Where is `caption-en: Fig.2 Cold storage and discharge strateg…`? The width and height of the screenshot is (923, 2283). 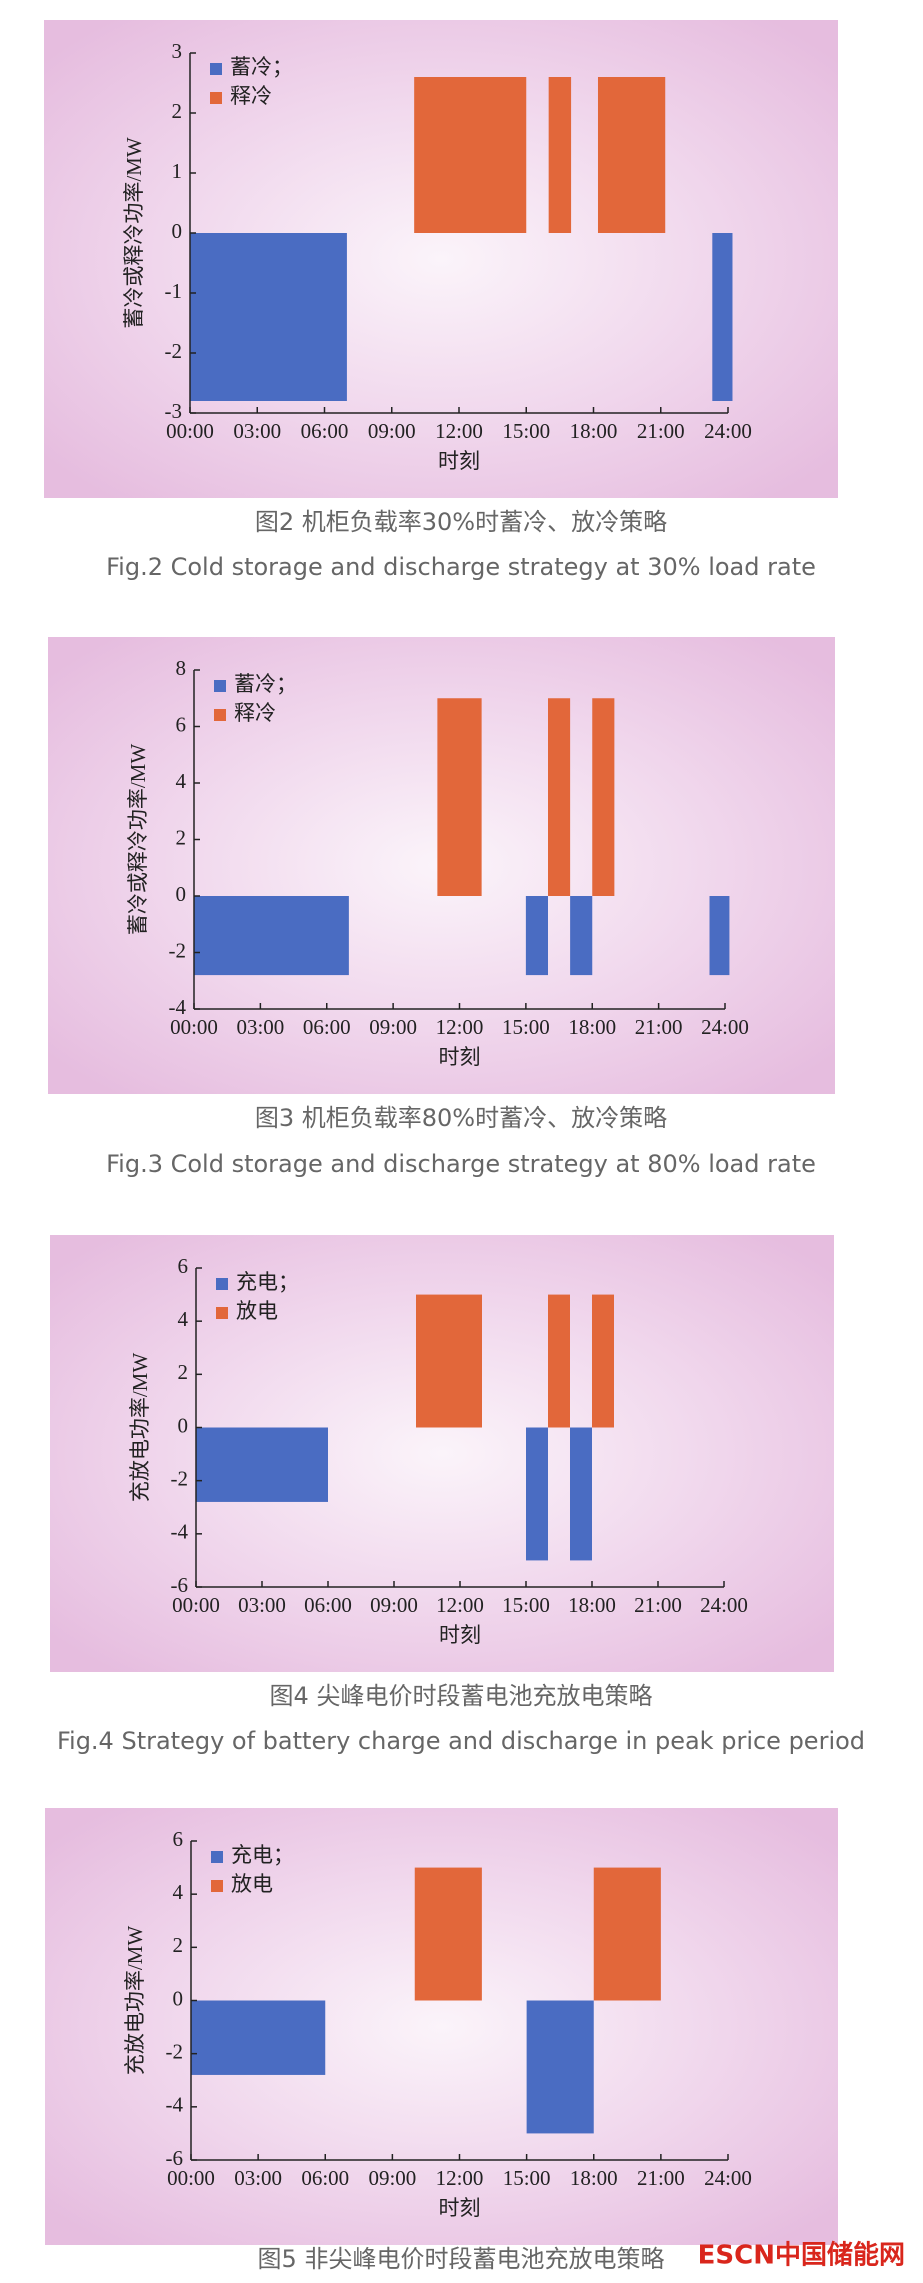 caption-en: Fig.2 Cold storage and discharge strateg… is located at coordinates (461, 567).